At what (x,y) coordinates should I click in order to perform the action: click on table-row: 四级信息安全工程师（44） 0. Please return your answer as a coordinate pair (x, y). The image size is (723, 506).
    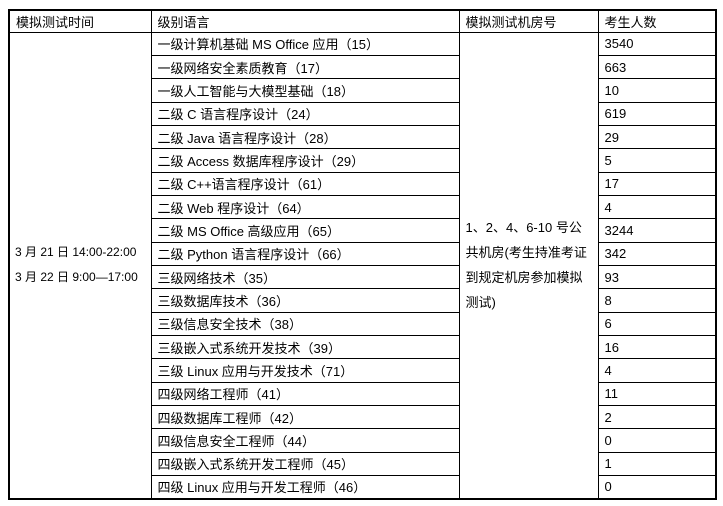
    Looking at the image, I should click on (363, 440).